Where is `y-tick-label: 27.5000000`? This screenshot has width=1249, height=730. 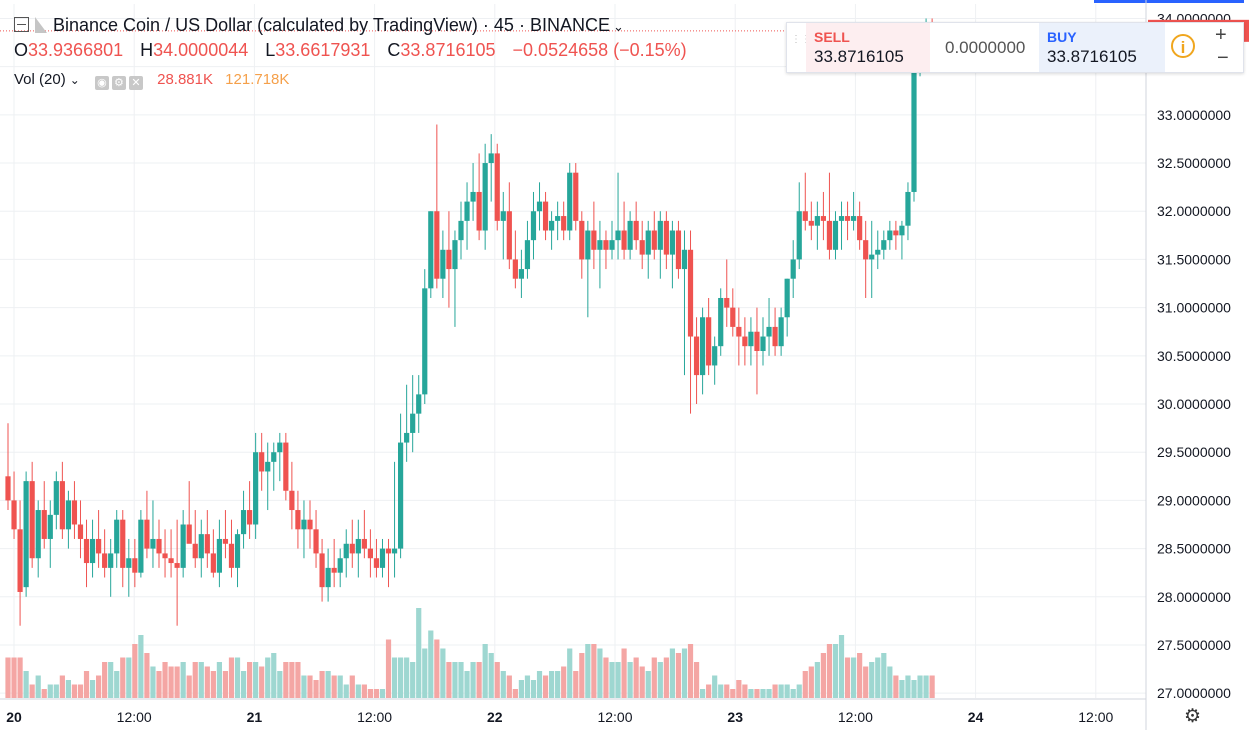
y-tick-label: 27.5000000 is located at coordinates (1194, 645).